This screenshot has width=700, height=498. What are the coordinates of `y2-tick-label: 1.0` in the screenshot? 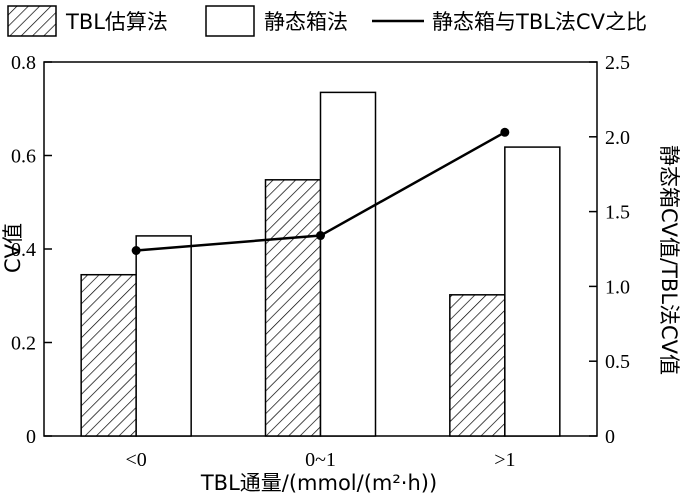 It's located at (617, 287).